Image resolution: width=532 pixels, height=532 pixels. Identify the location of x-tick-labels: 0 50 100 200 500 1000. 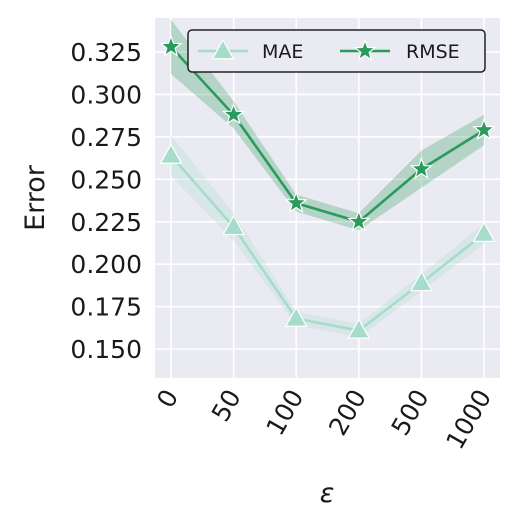
(324, 420).